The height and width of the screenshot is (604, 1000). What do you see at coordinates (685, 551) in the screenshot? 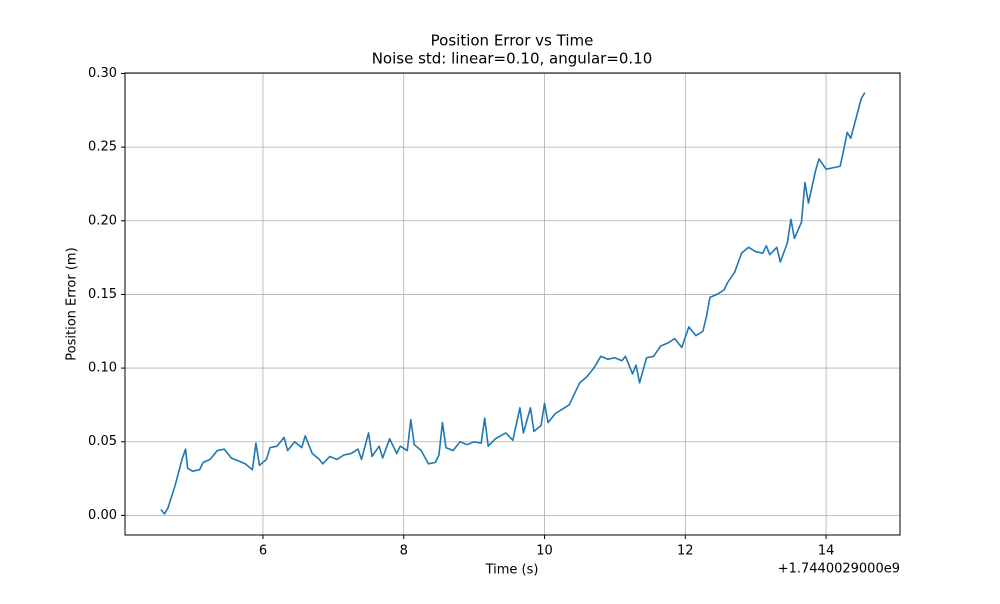
I see `x-tick-label: 12` at bounding box center [685, 551].